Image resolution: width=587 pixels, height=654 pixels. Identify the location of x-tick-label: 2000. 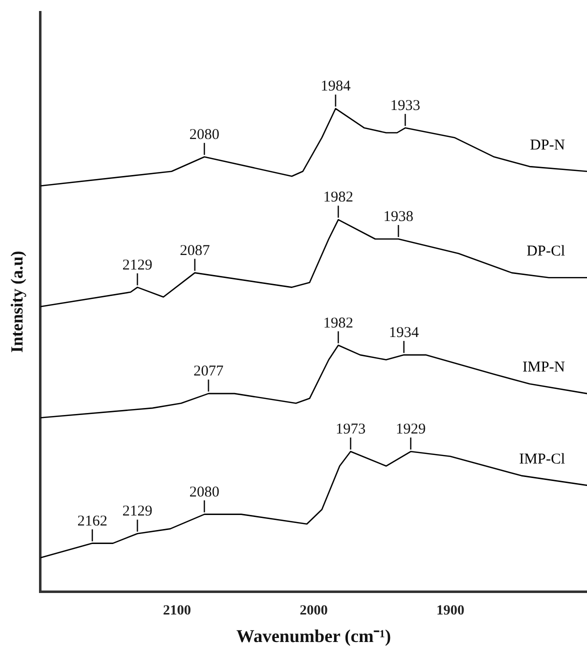
(314, 611).